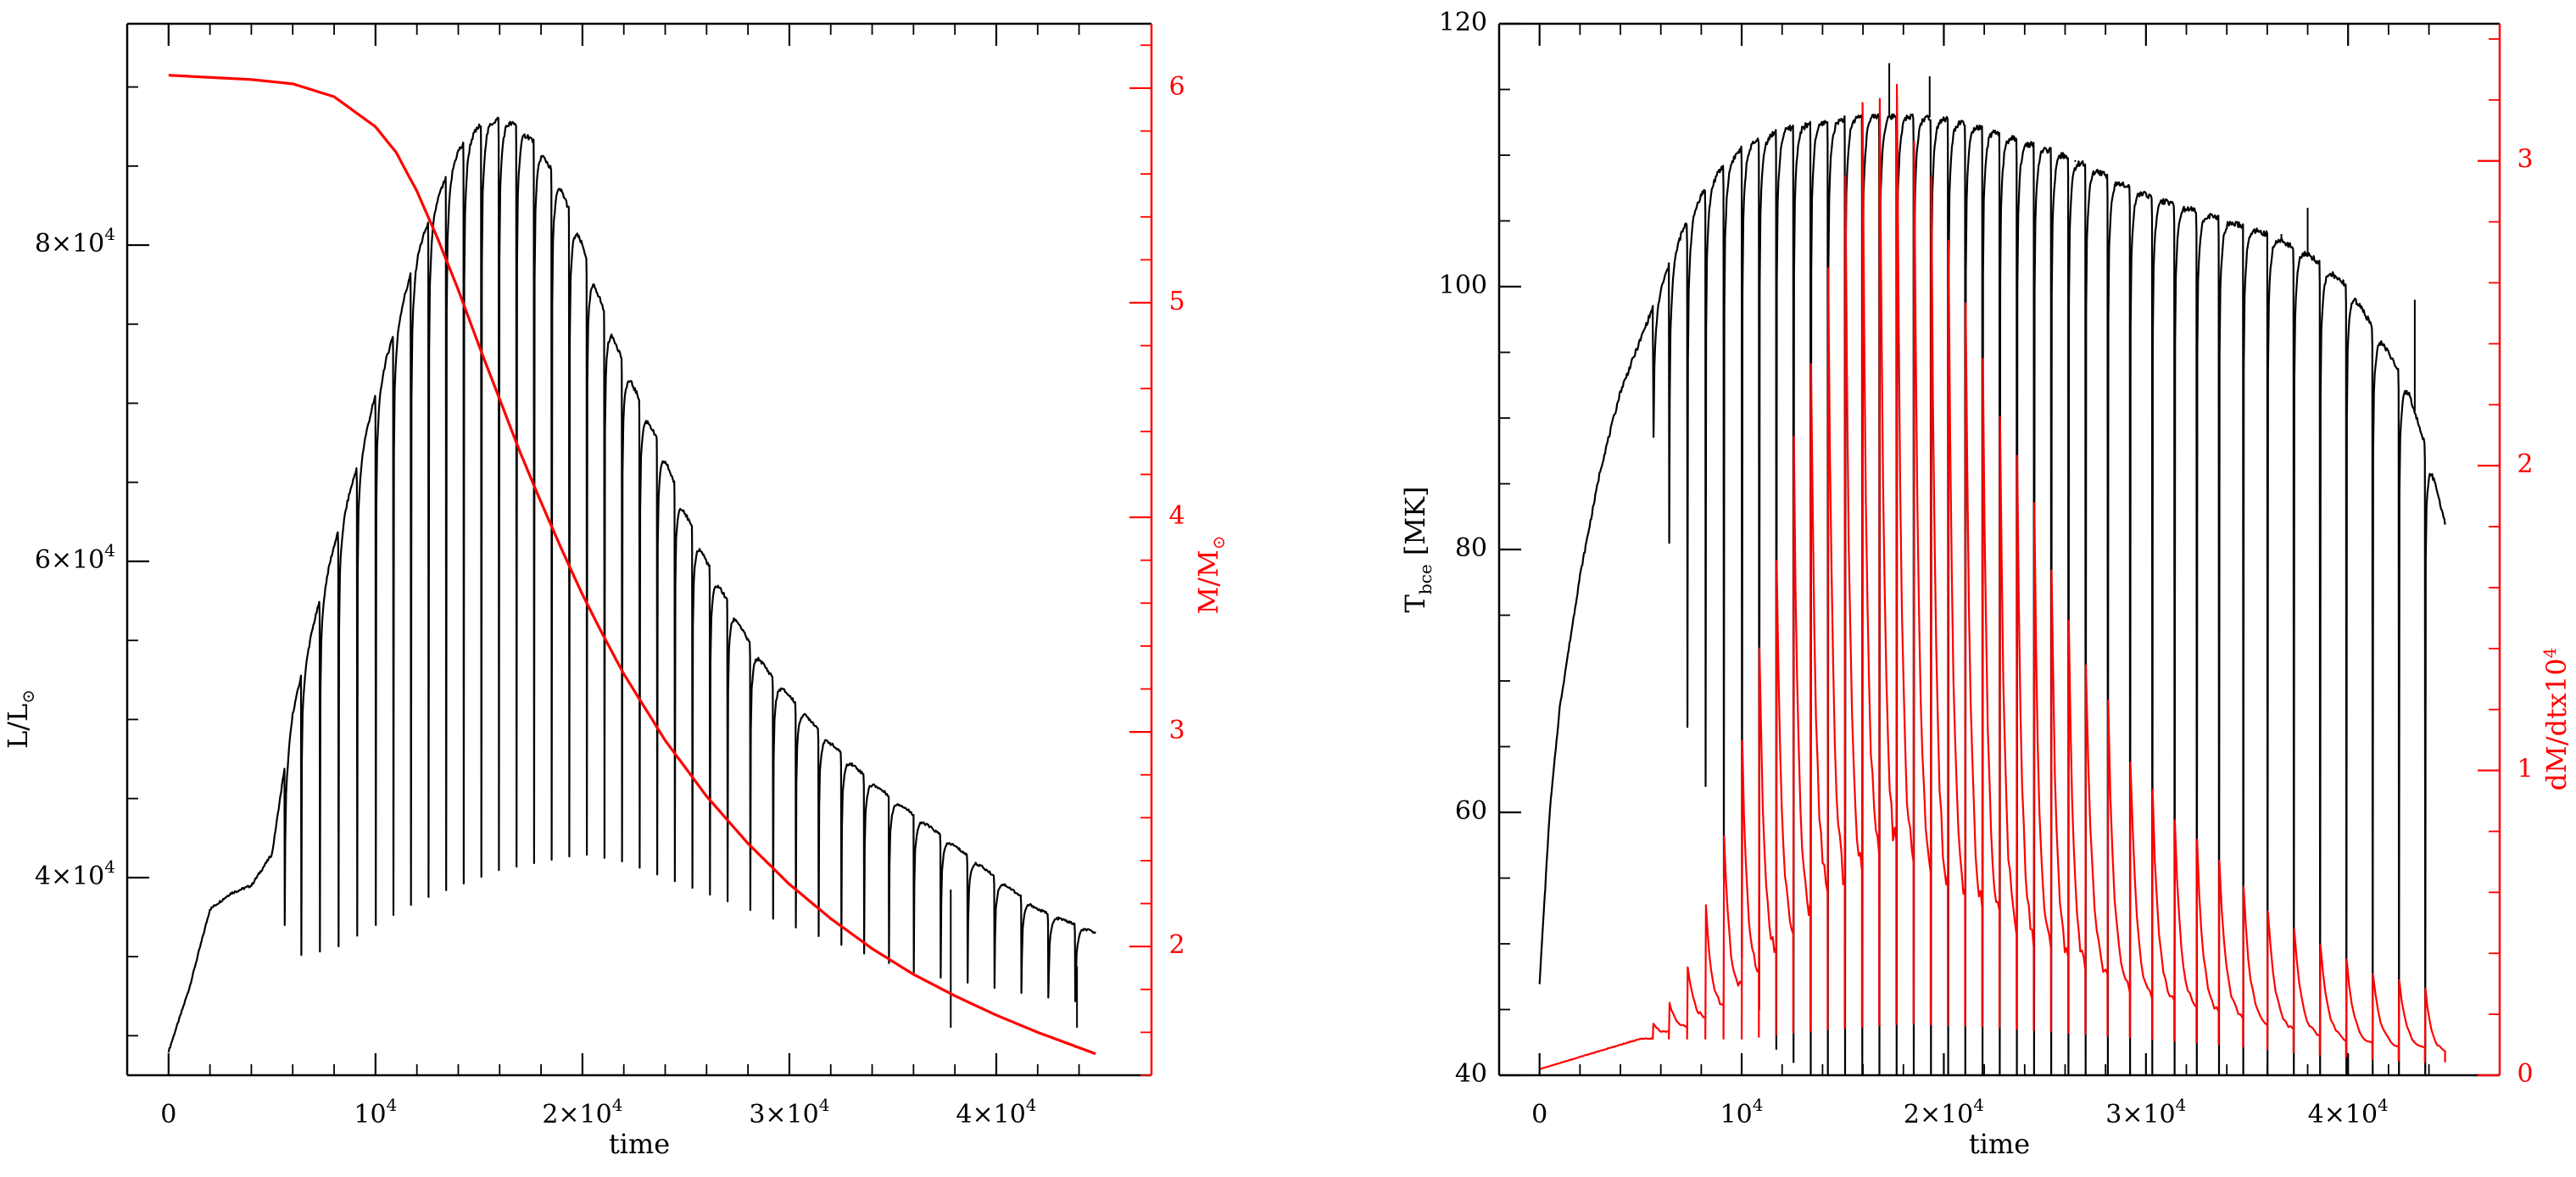 The width and height of the screenshot is (2576, 1177). What do you see at coordinates (75, 242) in the screenshot?
I see `y-left-tick-label: 8×10⁴` at bounding box center [75, 242].